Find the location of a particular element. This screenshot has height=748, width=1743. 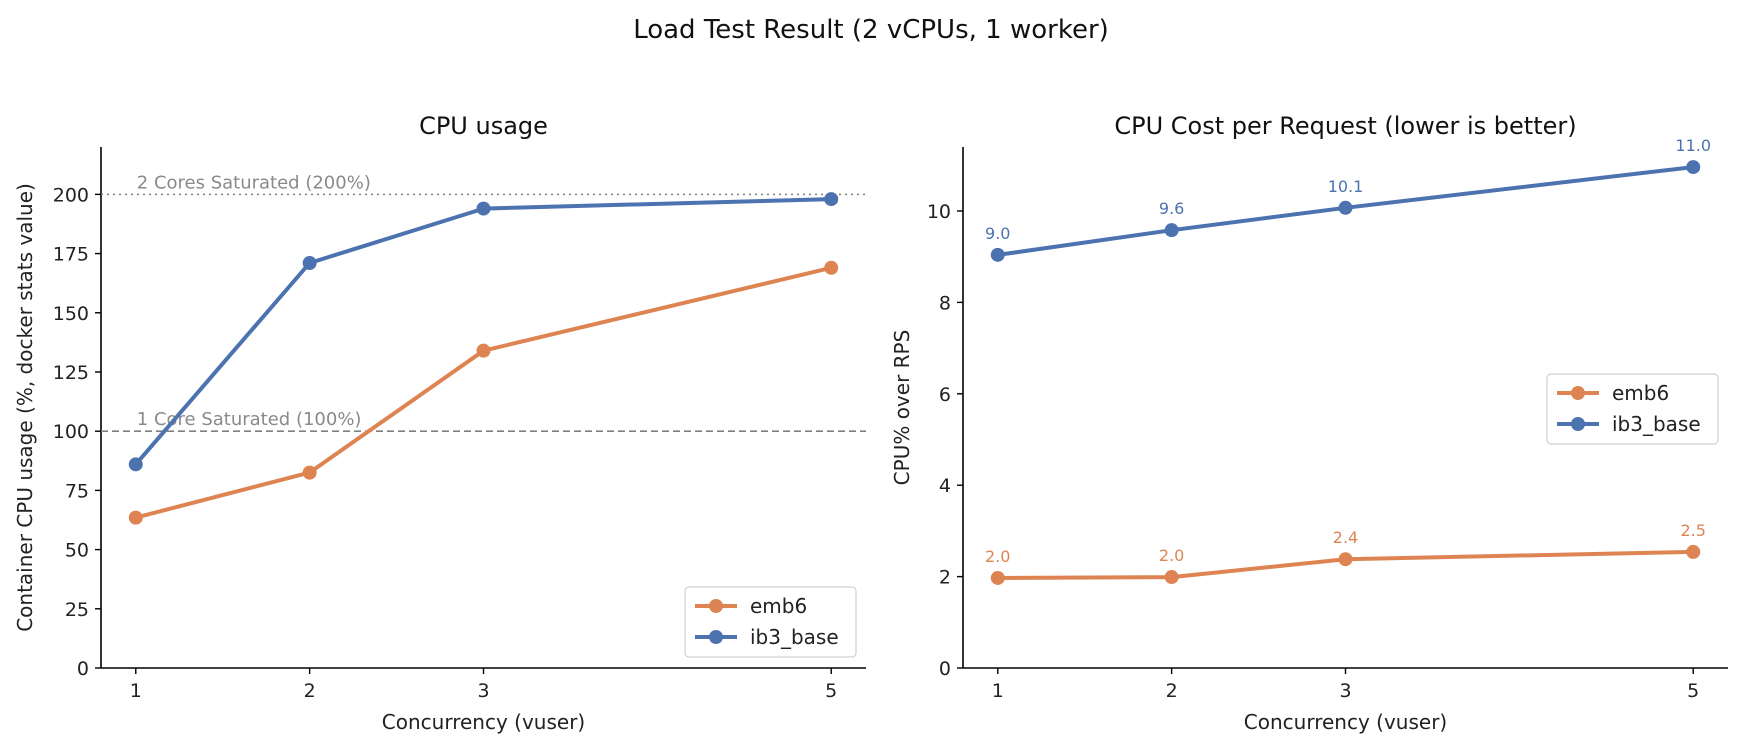

series-emb6 is located at coordinates (483, 392).